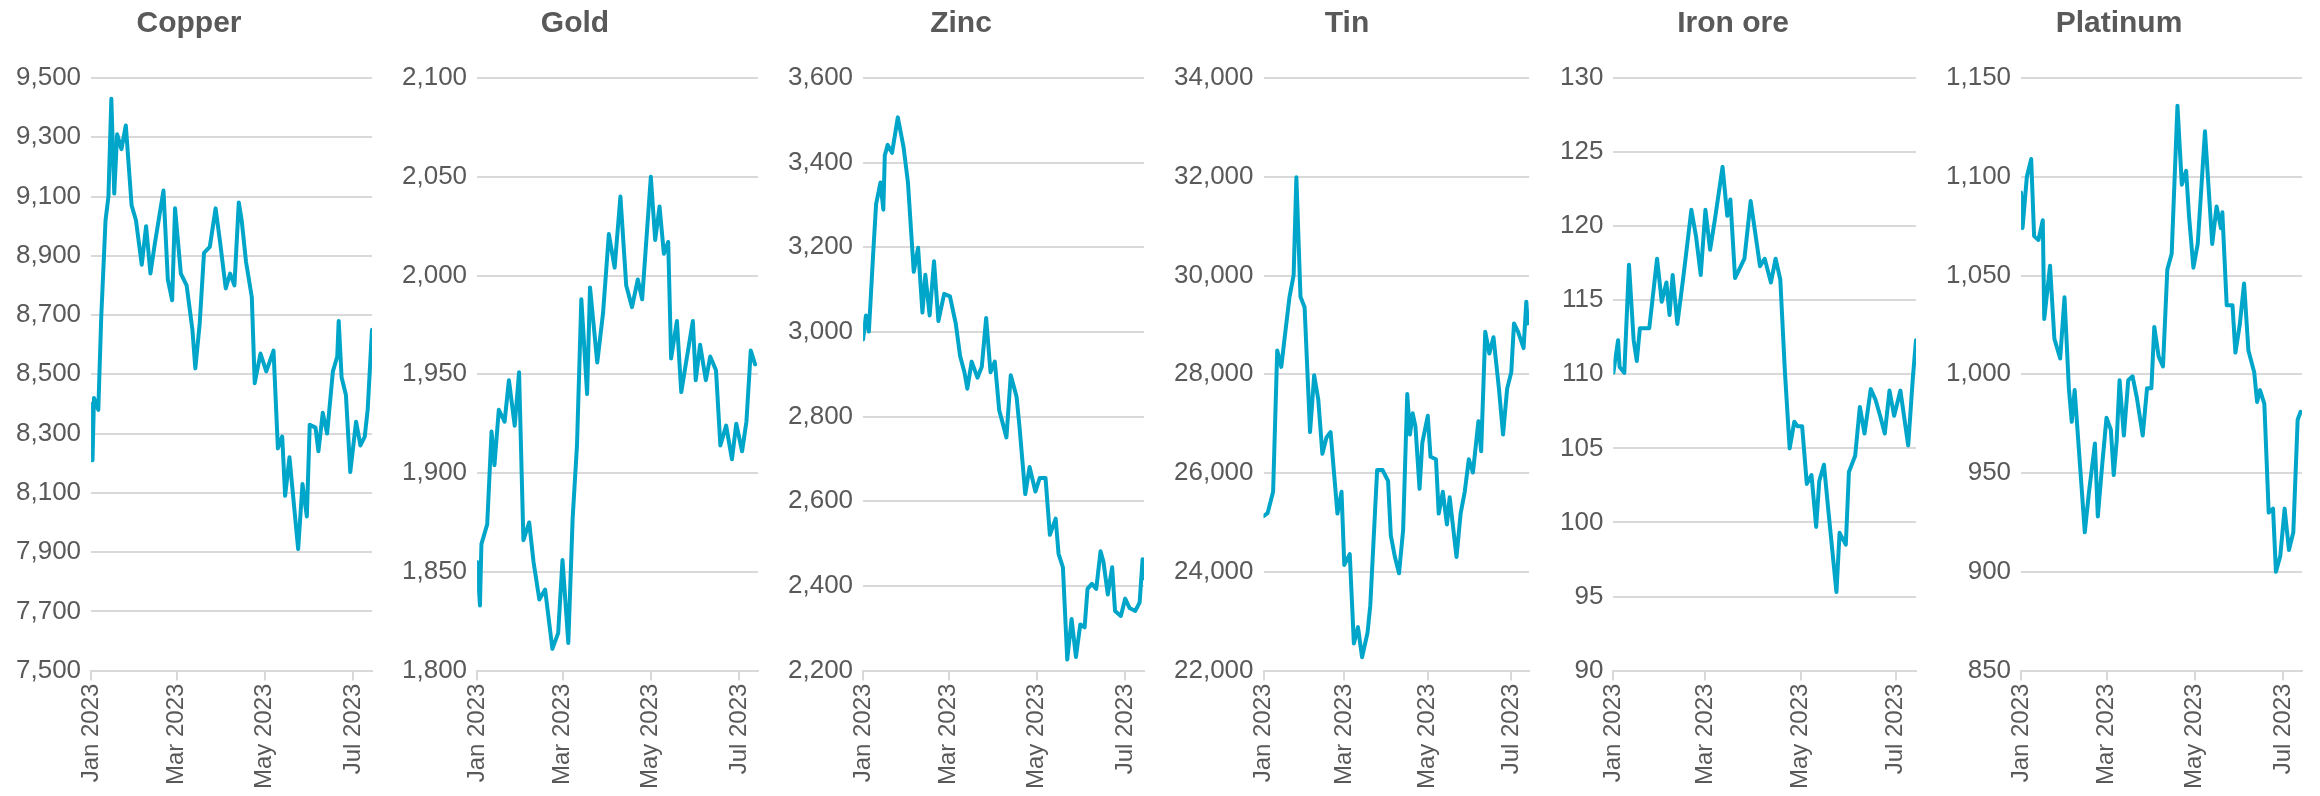 The image size is (2320, 796). What do you see at coordinates (48, 609) in the screenshot?
I see `y-tick-label: 7,700` at bounding box center [48, 609].